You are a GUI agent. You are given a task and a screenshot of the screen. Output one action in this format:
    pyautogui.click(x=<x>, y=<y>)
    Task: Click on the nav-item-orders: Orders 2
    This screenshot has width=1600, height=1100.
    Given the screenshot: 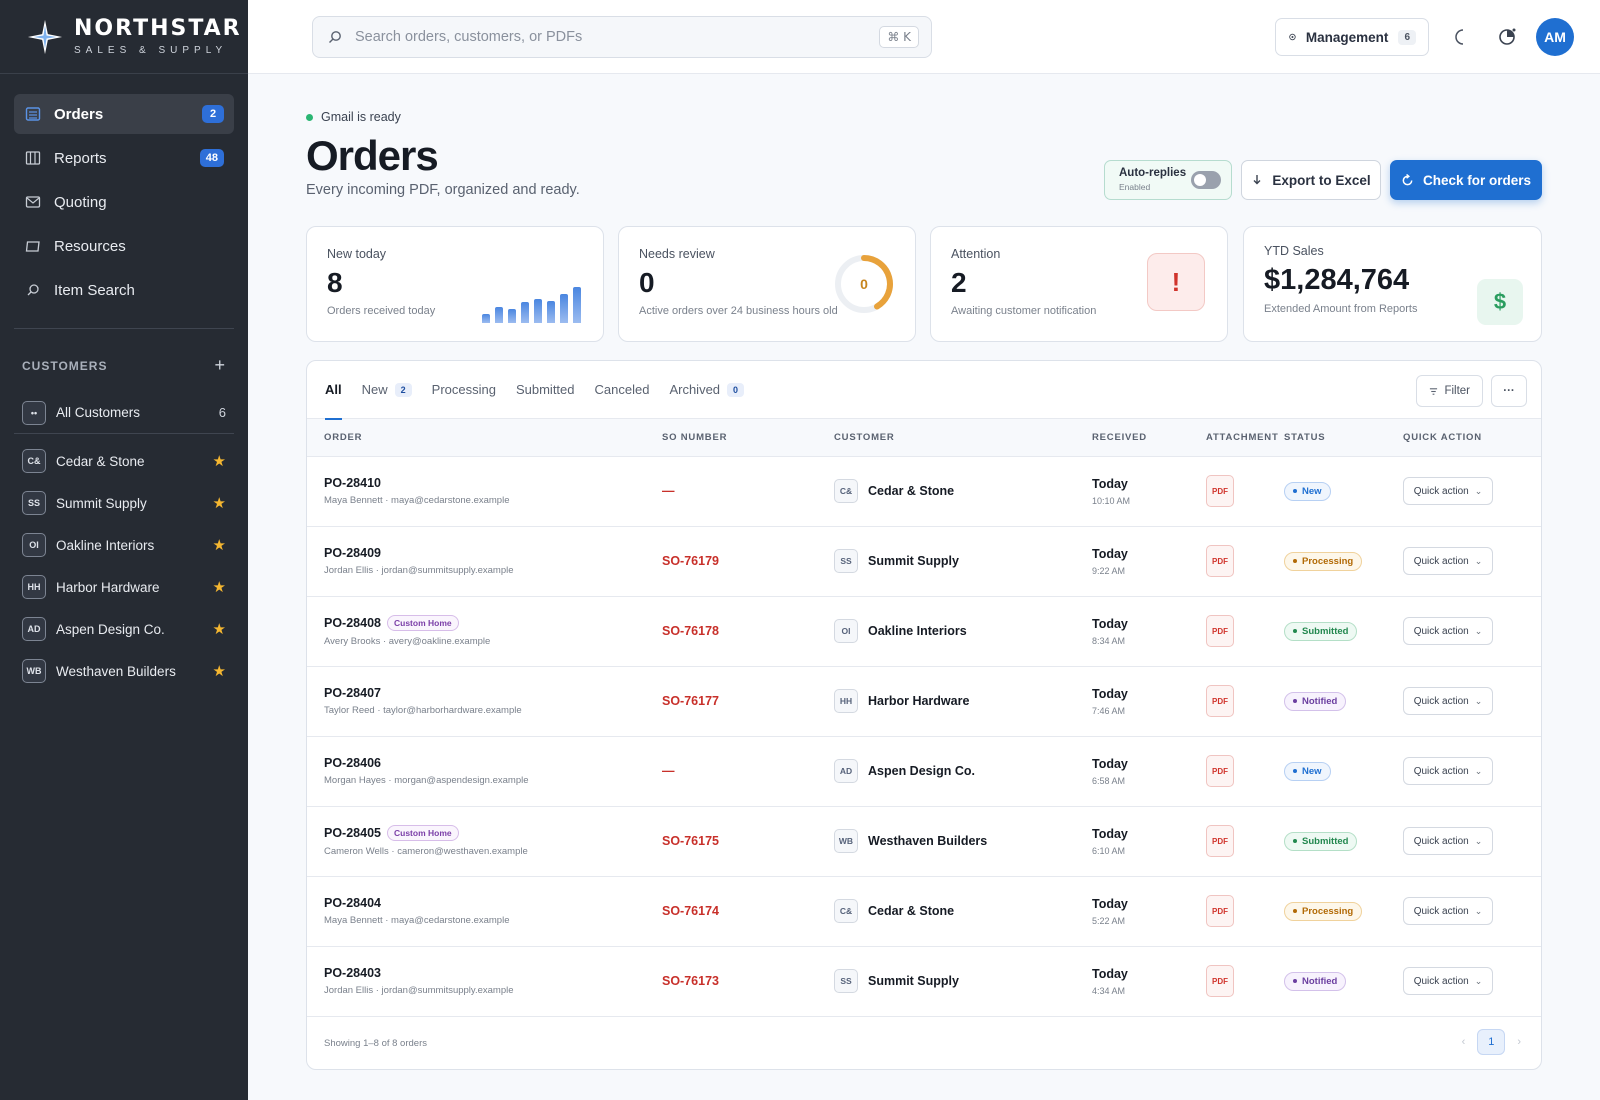 What is the action you would take?
    pyautogui.click(x=124, y=114)
    